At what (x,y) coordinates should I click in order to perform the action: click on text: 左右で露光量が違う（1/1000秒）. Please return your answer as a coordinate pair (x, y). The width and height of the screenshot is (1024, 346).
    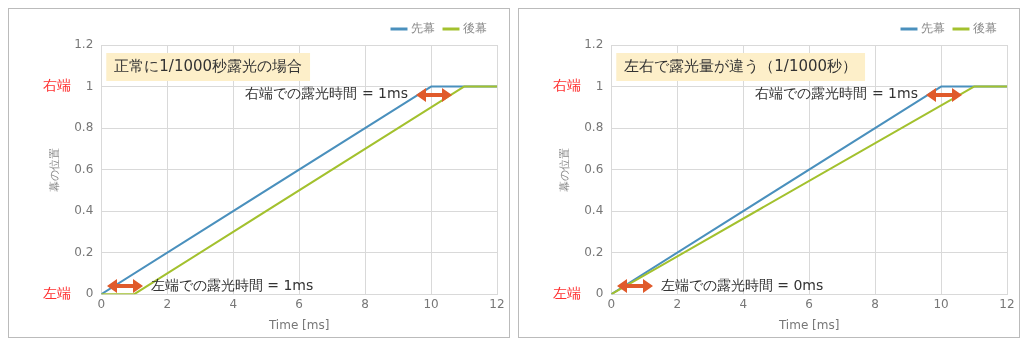
    Looking at the image, I should click on (741, 65).